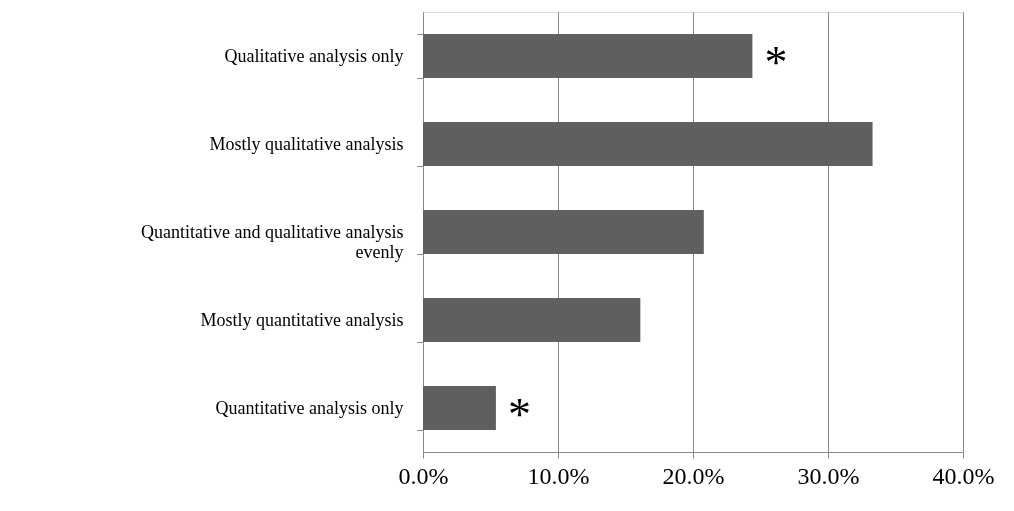 The height and width of the screenshot is (511, 1014). What do you see at coordinates (306, 143) in the screenshot?
I see `y-tick-label: Mostly qualitative analysis` at bounding box center [306, 143].